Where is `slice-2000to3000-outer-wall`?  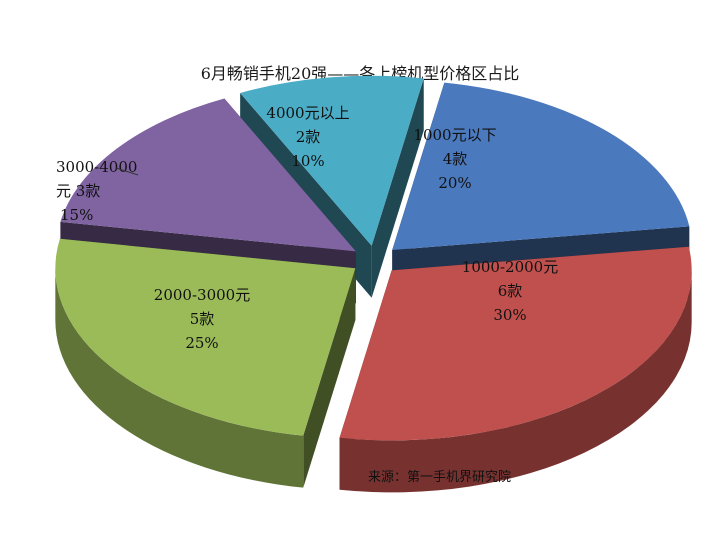
slice-2000to3000-outer-wall is located at coordinates (179, 378).